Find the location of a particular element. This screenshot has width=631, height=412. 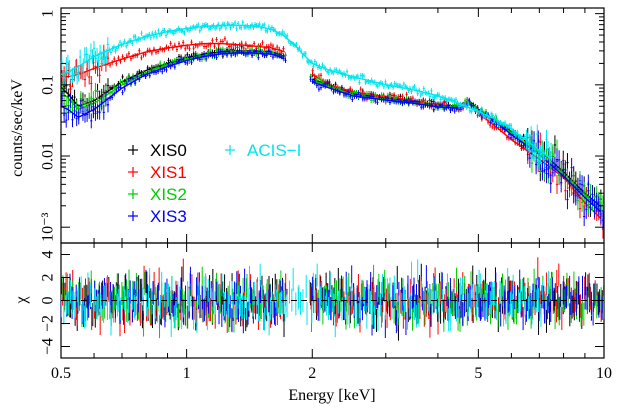

y-tick-label: 1 is located at coordinates (48, 14).